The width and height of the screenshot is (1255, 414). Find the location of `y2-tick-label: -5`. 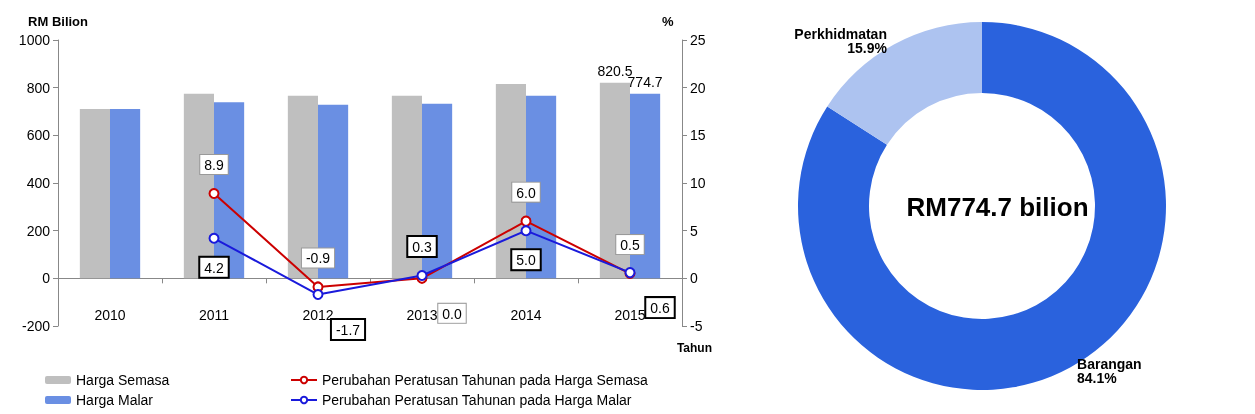

y2-tick-label: -5 is located at coordinates (696, 326).